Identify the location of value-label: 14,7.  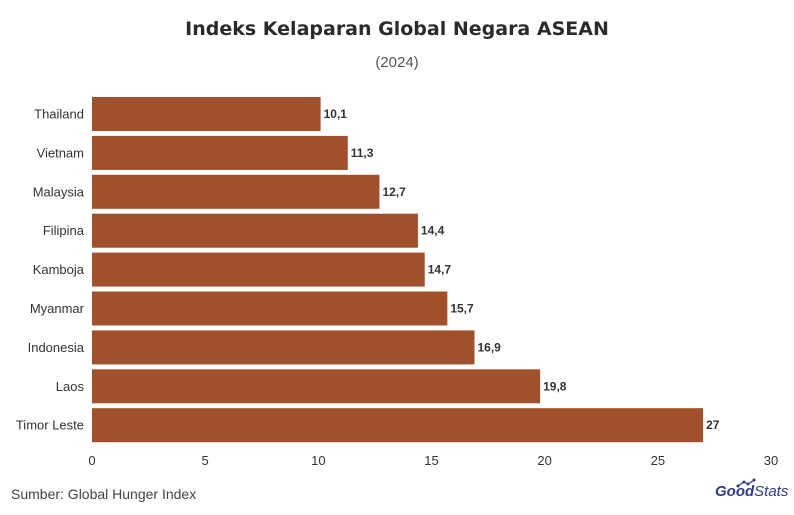
(440, 270).